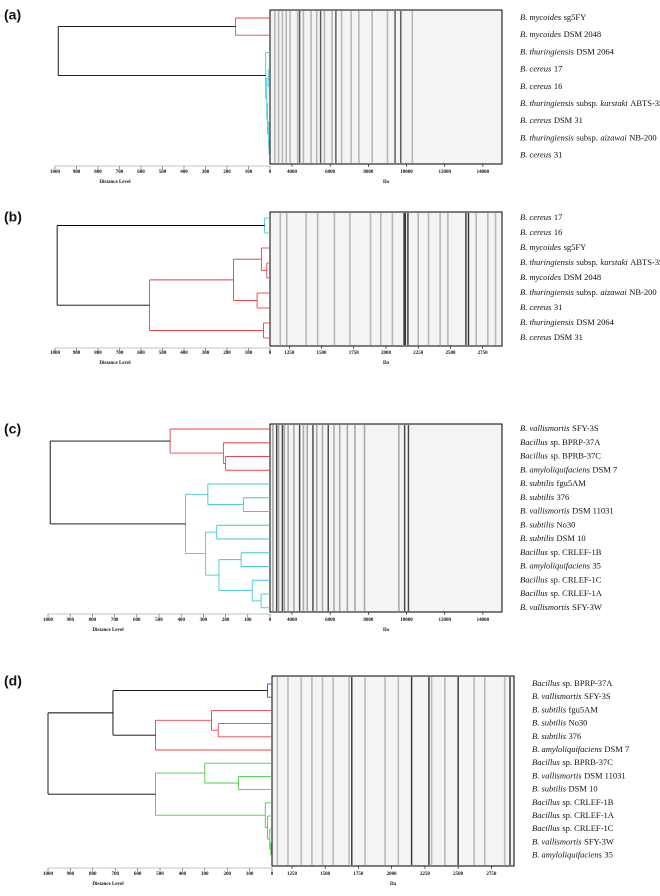  Describe the element at coordinates (558, 307) in the screenshot. I see `label-part: 31` at that location.